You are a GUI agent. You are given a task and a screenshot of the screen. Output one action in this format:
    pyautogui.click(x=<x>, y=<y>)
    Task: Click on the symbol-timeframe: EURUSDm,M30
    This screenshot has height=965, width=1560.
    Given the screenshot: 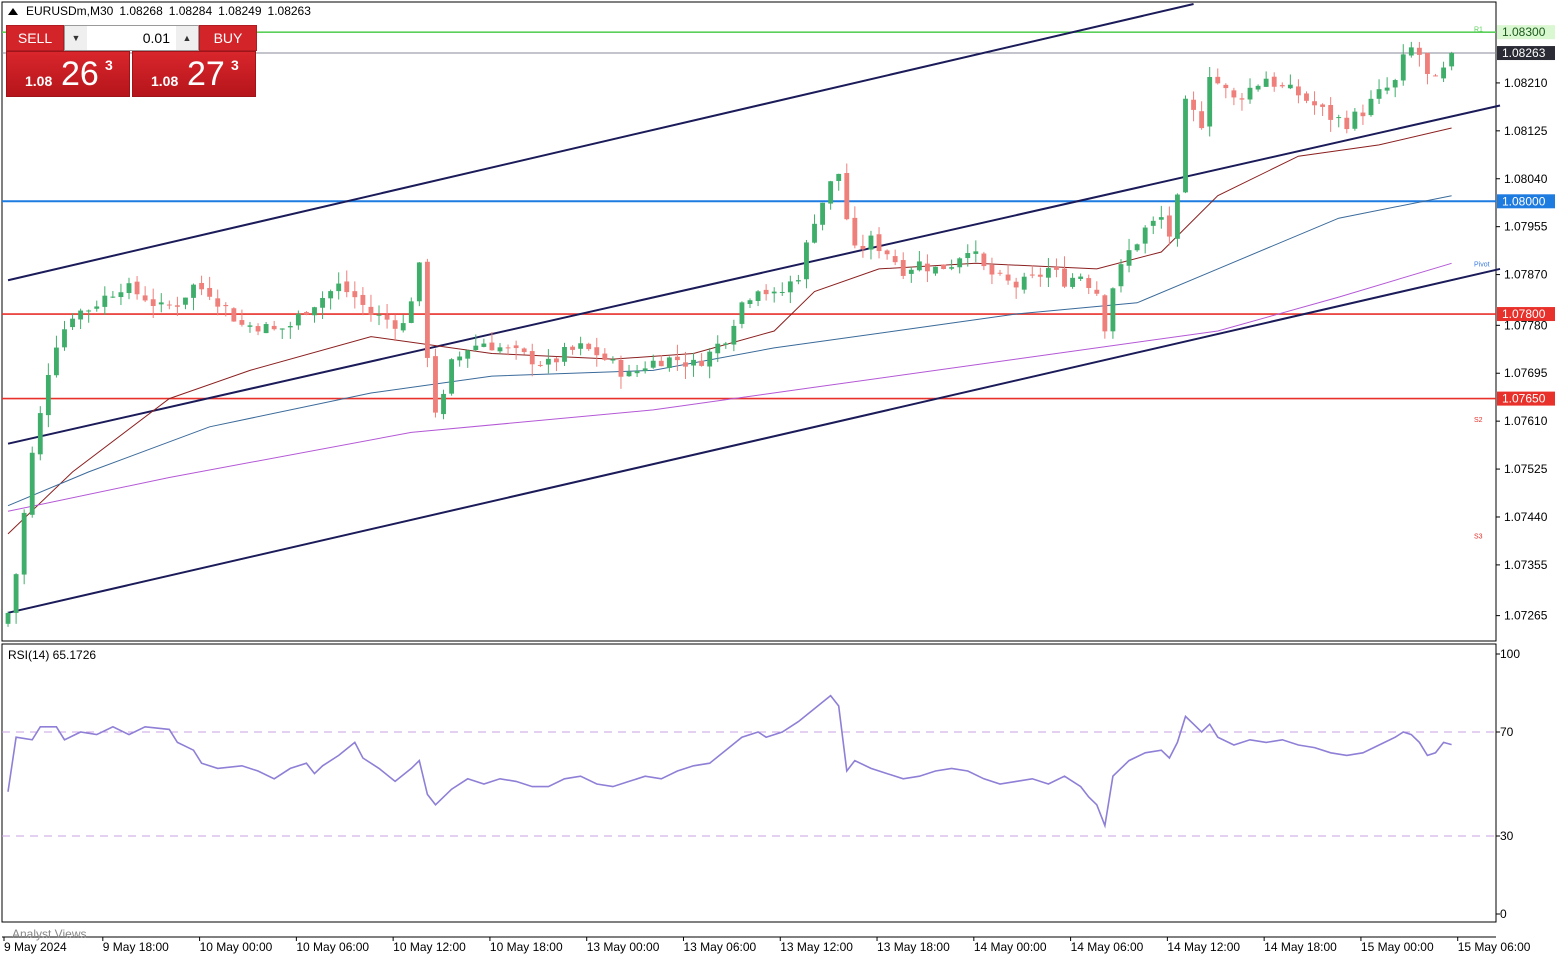 What is the action you would take?
    pyautogui.click(x=70, y=11)
    